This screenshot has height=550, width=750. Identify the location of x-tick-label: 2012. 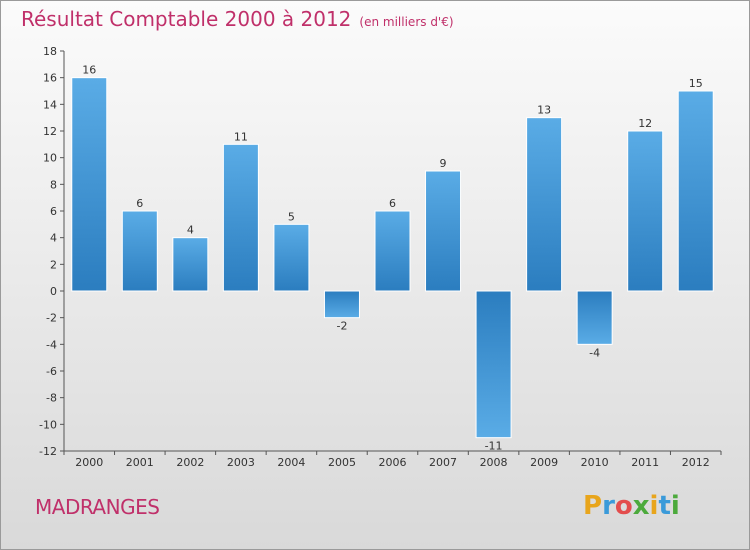
(696, 462).